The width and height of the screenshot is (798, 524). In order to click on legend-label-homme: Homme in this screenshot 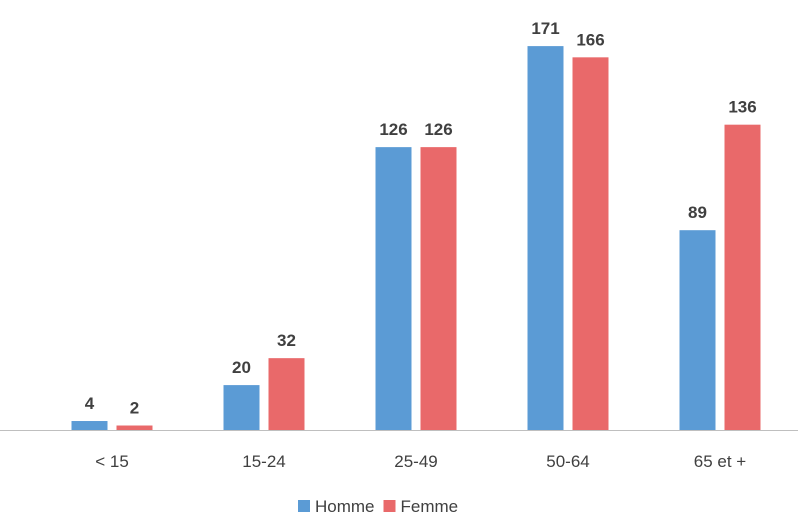, I will do `click(345, 506)`.